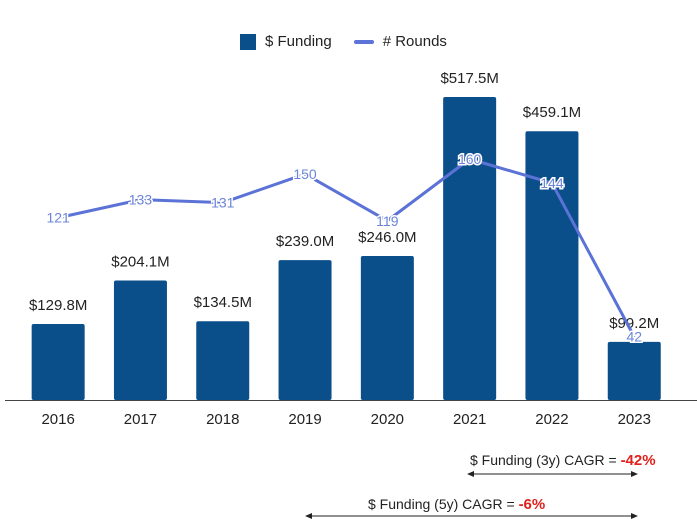 This screenshot has width=697, height=527. I want to click on rounds-label-2016: 121, so click(58, 218).